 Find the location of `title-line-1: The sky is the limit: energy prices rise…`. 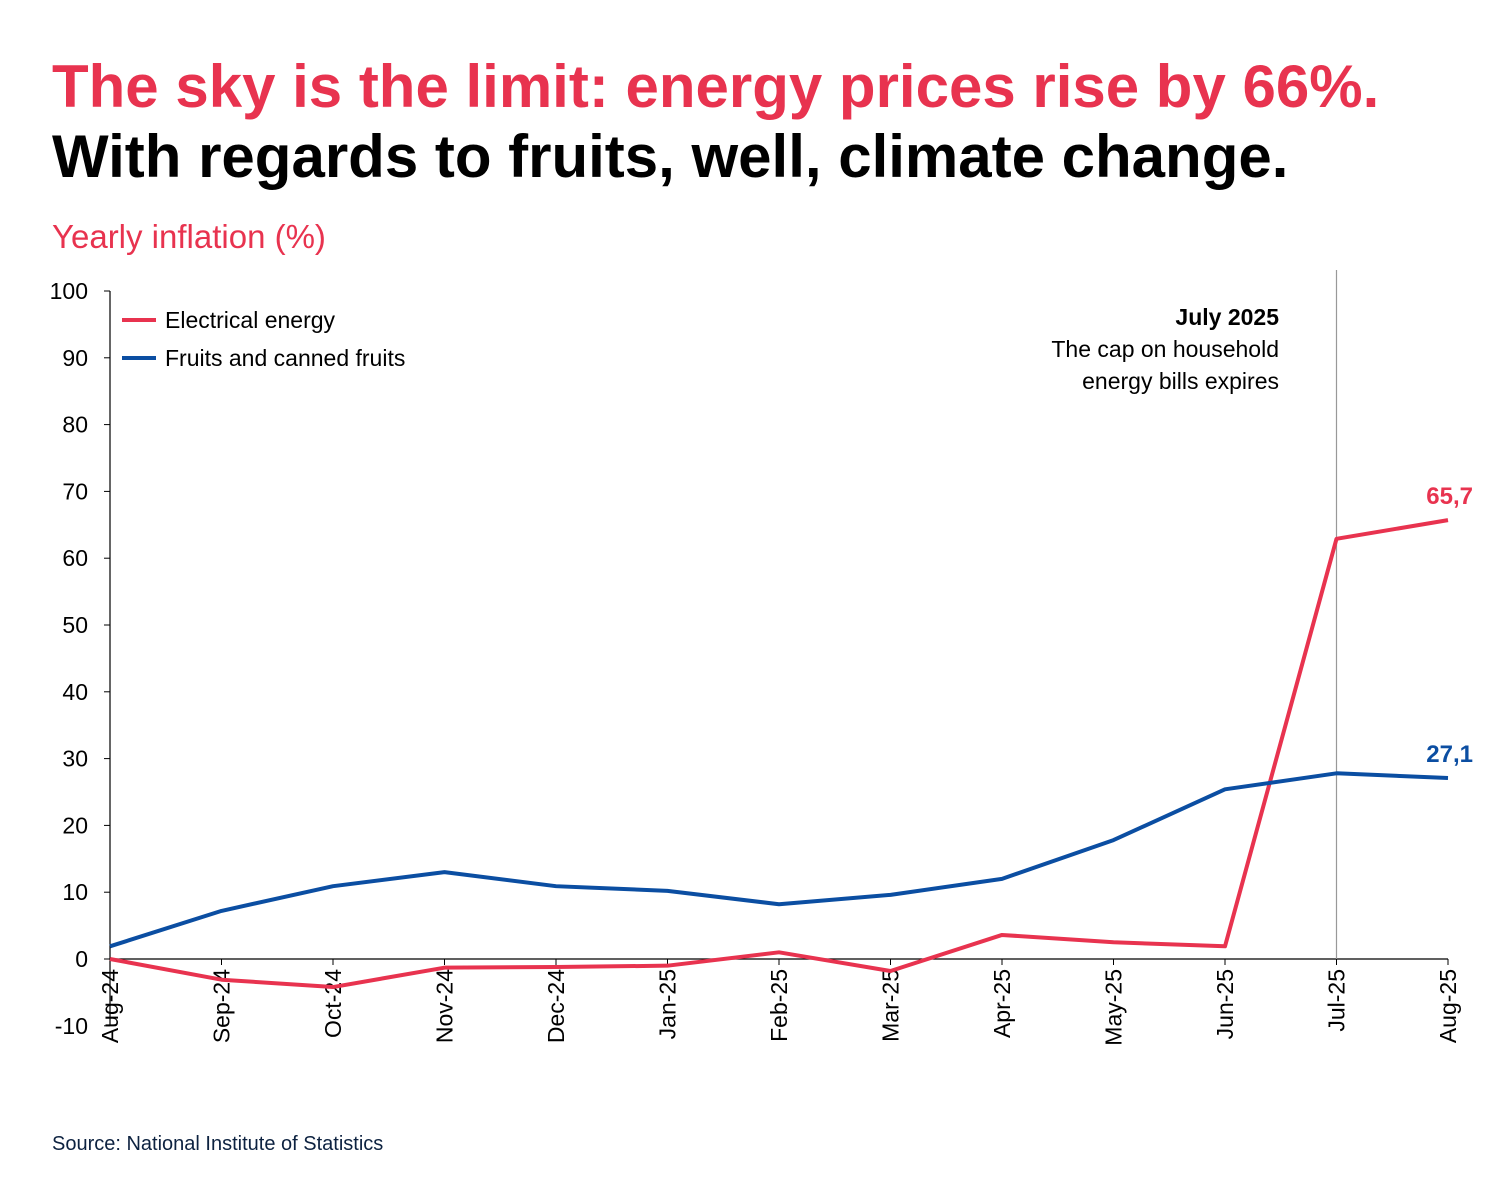

title-line-1: The sky is the limit: energy prices rise… is located at coordinates (716, 86).